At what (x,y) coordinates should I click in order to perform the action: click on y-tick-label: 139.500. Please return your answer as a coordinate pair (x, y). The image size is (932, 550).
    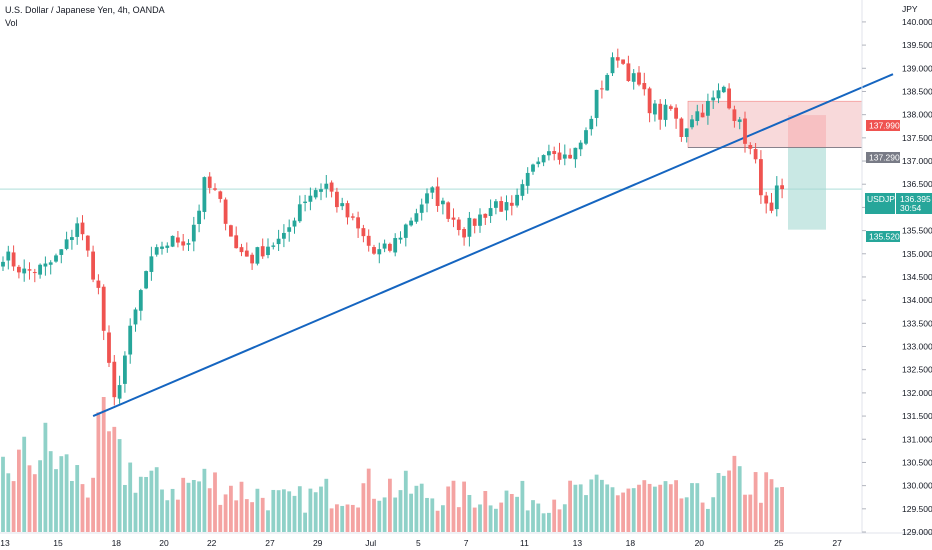
    Looking at the image, I should click on (917, 45).